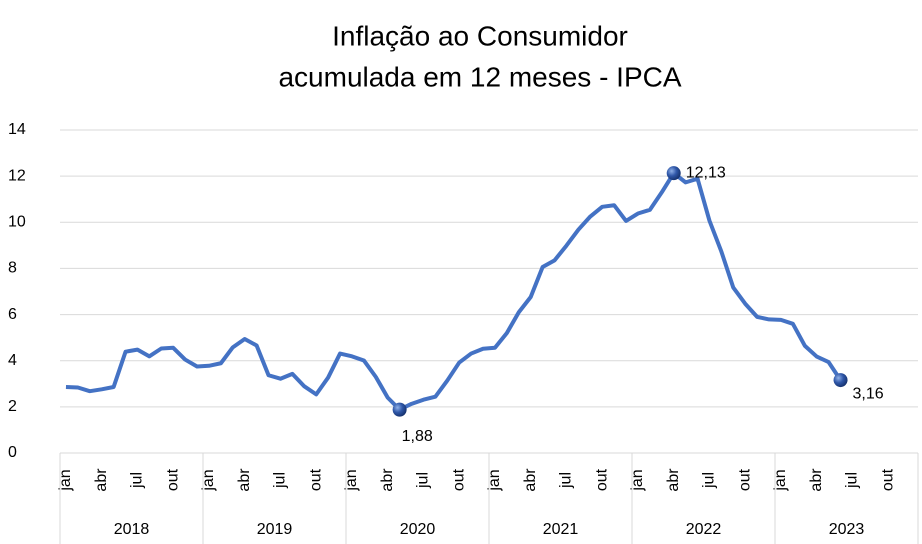 This screenshot has height=544, width=922. Describe the element at coordinates (132, 529) in the screenshot. I see `group-label: 2018` at that location.